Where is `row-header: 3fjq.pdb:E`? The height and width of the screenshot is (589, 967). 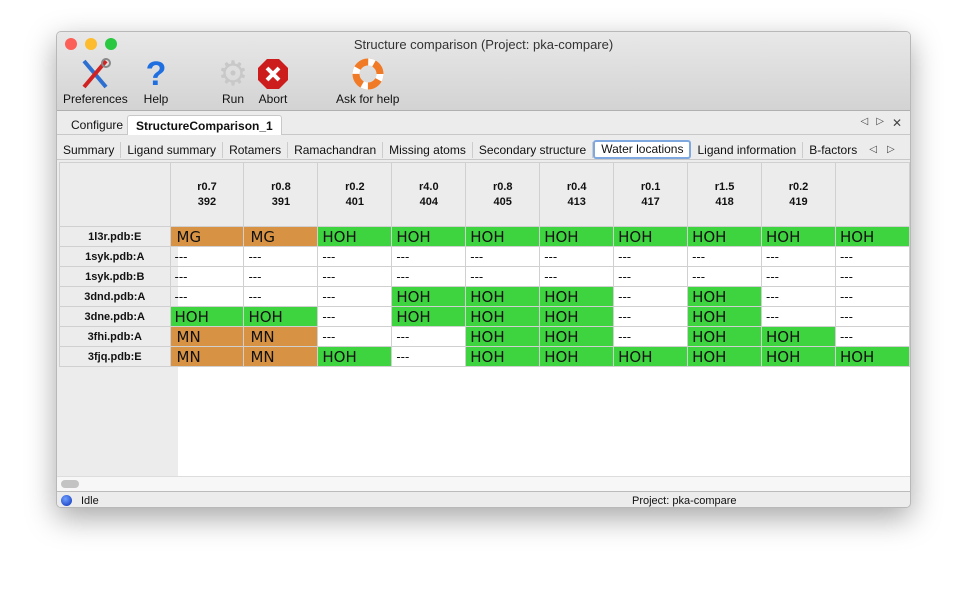
row-header: 3fjq.pdb:E is located at coordinates (115, 356).